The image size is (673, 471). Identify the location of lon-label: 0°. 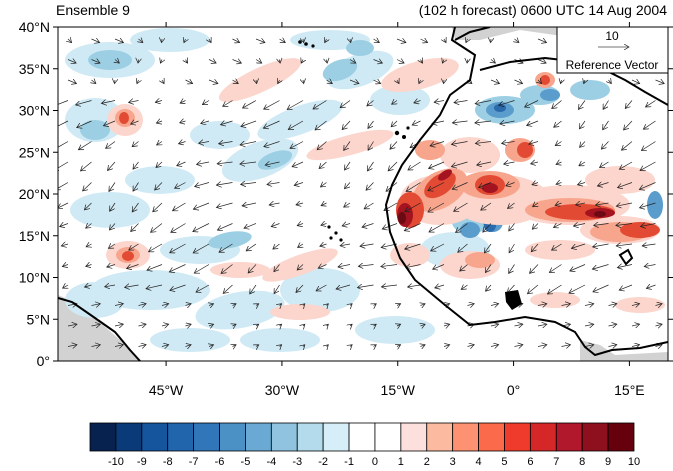
(513, 390).